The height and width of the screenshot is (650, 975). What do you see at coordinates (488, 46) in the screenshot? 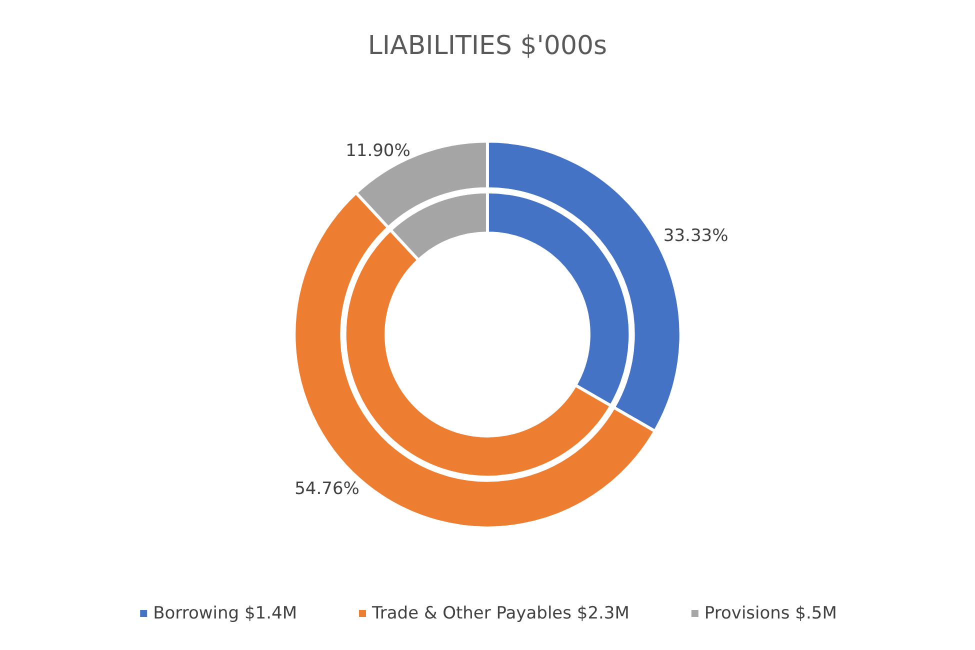
I see `chart-title: LIABILITIES $'000s` at bounding box center [488, 46].